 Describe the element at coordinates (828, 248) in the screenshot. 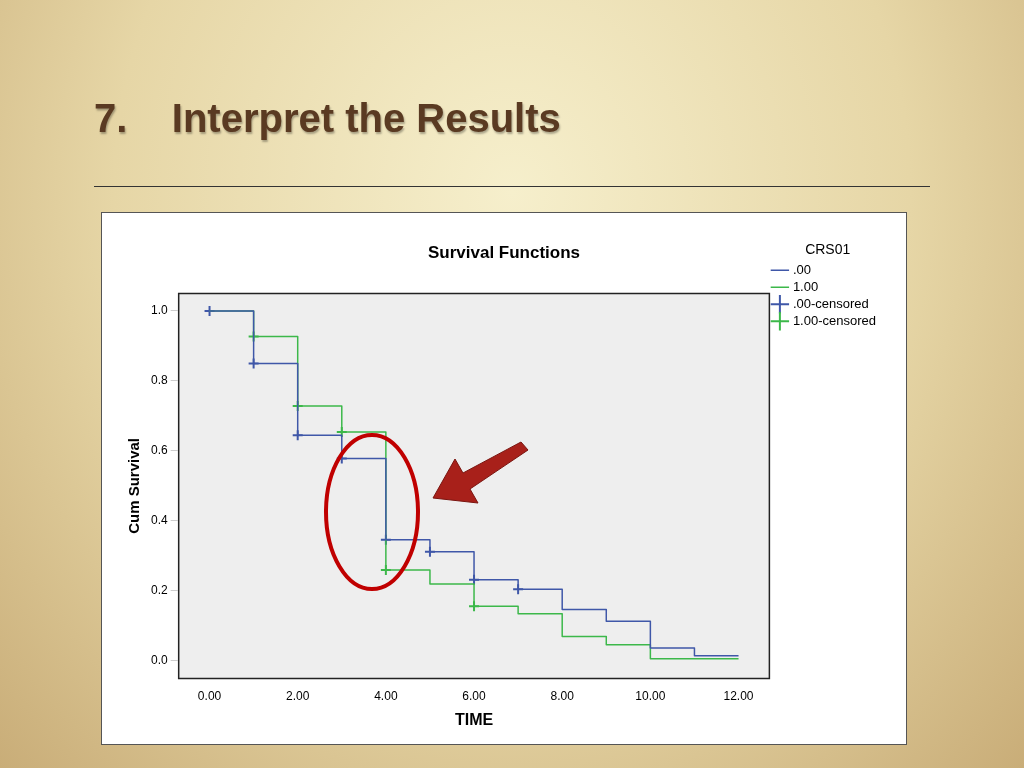

I see `legend-title: CRS01` at that location.